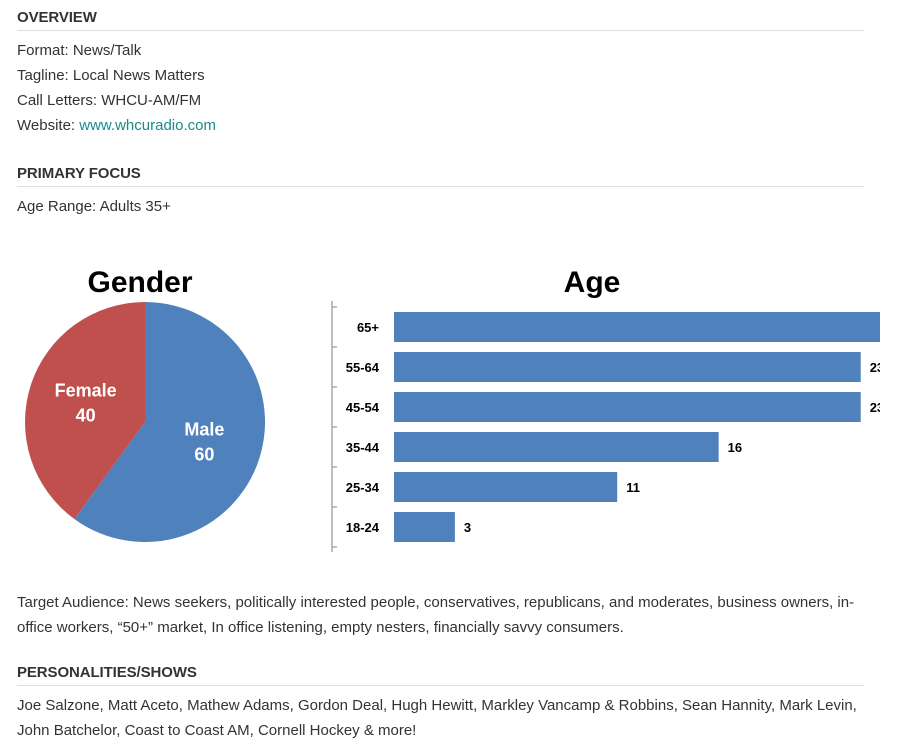  Describe the element at coordinates (107, 50) in the screenshot. I see `format-value: News/Talk` at that location.